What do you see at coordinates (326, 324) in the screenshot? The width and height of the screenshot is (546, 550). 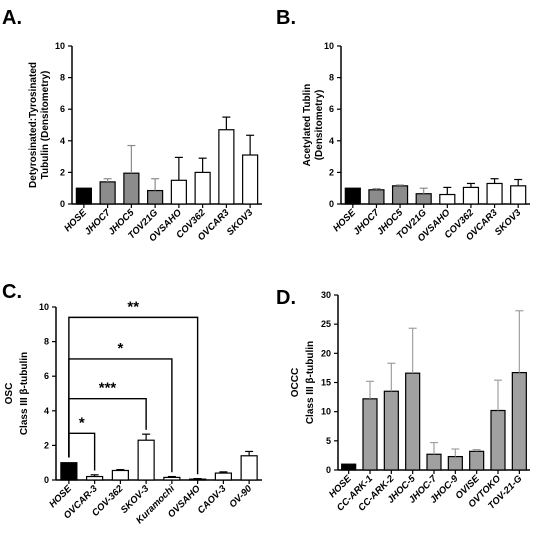 I see `y-tick-label: 25` at bounding box center [326, 324].